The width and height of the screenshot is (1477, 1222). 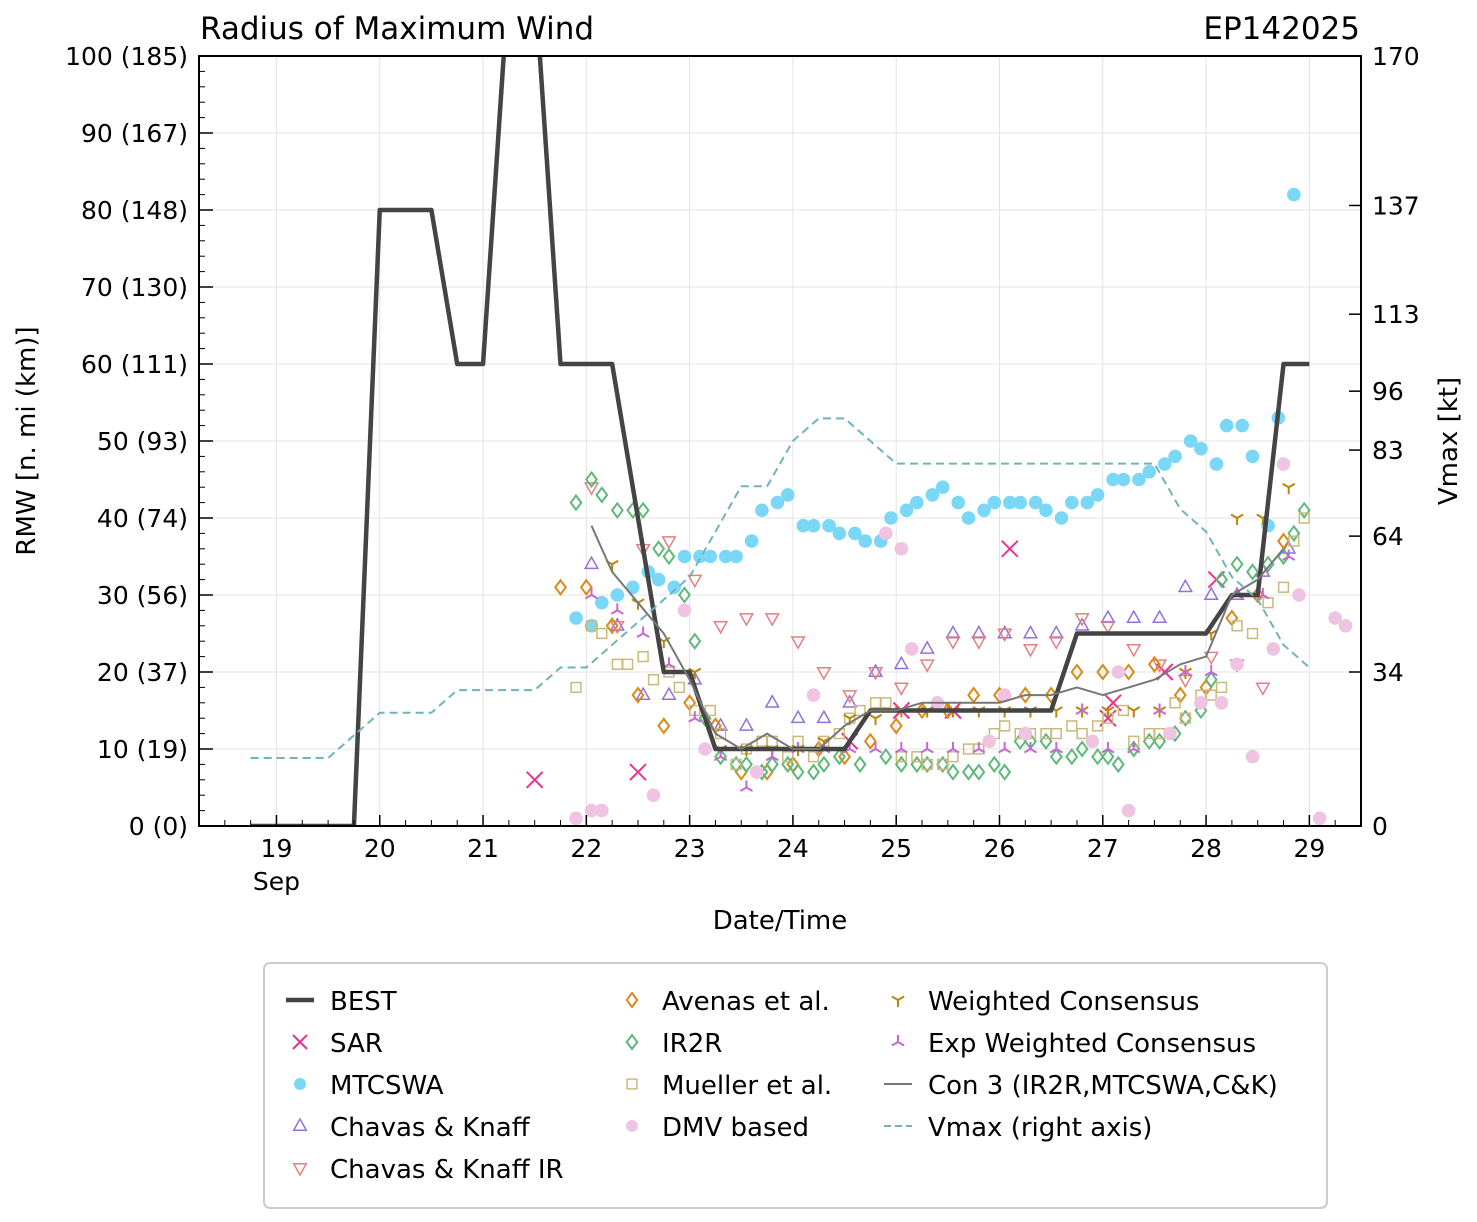 What do you see at coordinates (1063, 1002) in the screenshot?
I see `legend-label: Weighted Consensus` at bounding box center [1063, 1002].